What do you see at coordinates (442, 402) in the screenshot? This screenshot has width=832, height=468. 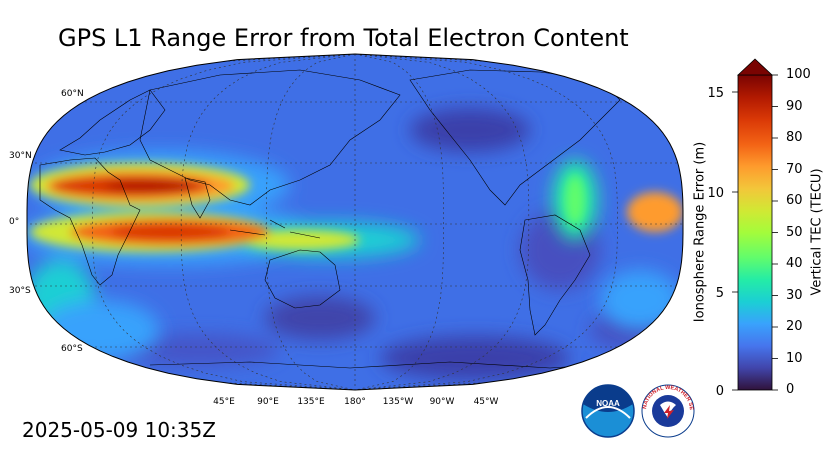 I see `lon-label-90w: 90°W` at bounding box center [442, 402].